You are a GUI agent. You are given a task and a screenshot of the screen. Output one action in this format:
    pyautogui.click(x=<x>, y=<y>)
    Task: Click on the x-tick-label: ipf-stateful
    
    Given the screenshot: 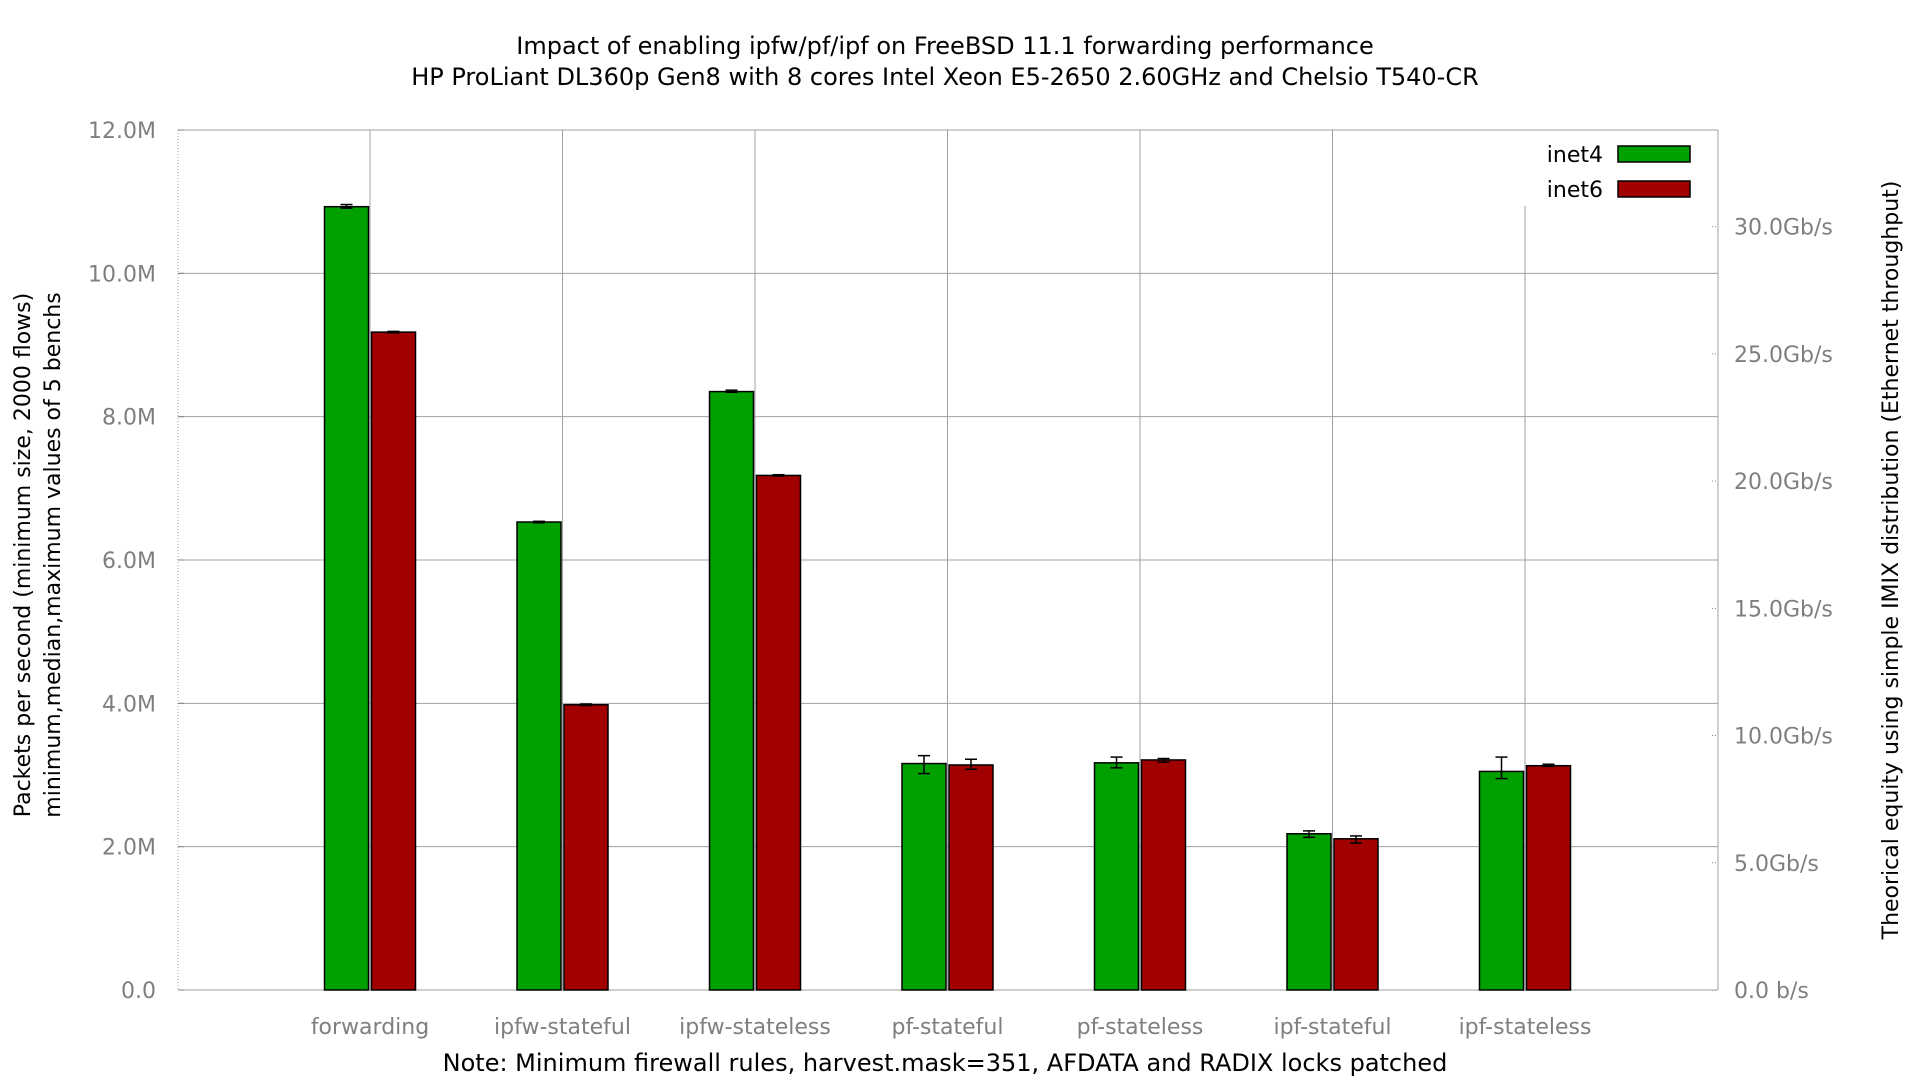 What is the action you would take?
    pyautogui.click(x=1332, y=1027)
    